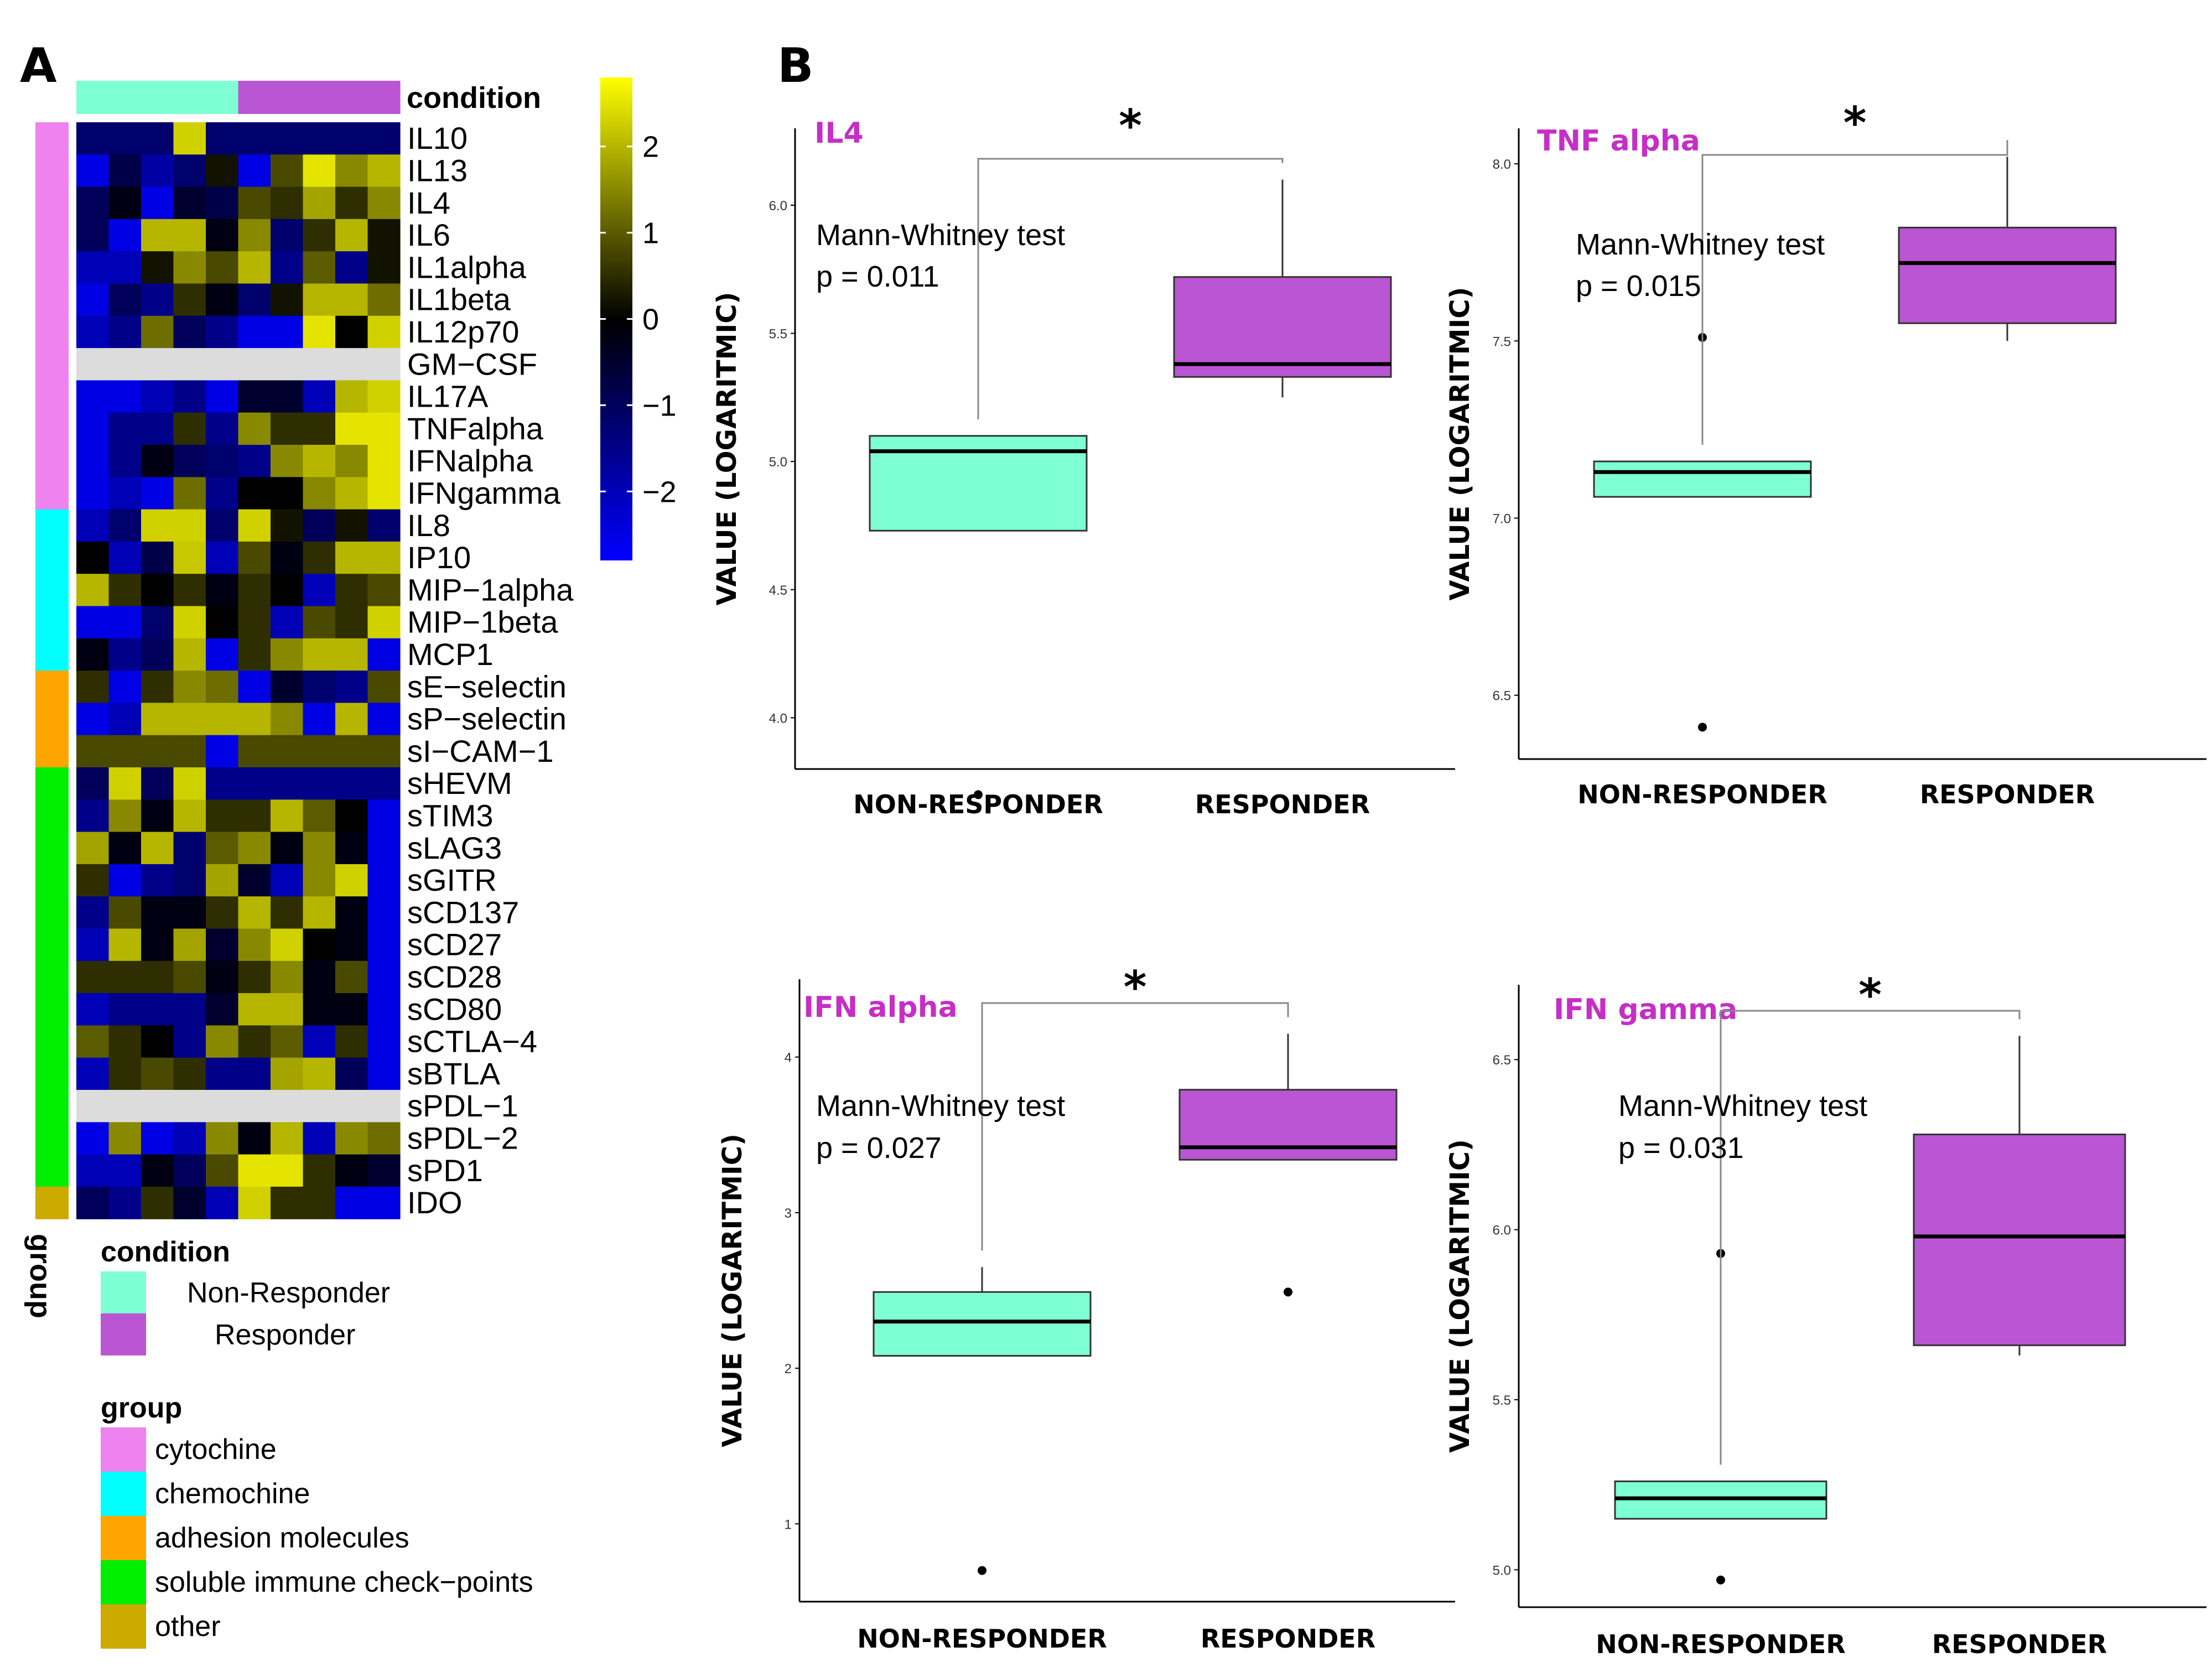 Image resolution: width=2212 pixels, height=1678 pixels. What do you see at coordinates (1855, 123) in the screenshot?
I see `significance-star: *` at bounding box center [1855, 123].